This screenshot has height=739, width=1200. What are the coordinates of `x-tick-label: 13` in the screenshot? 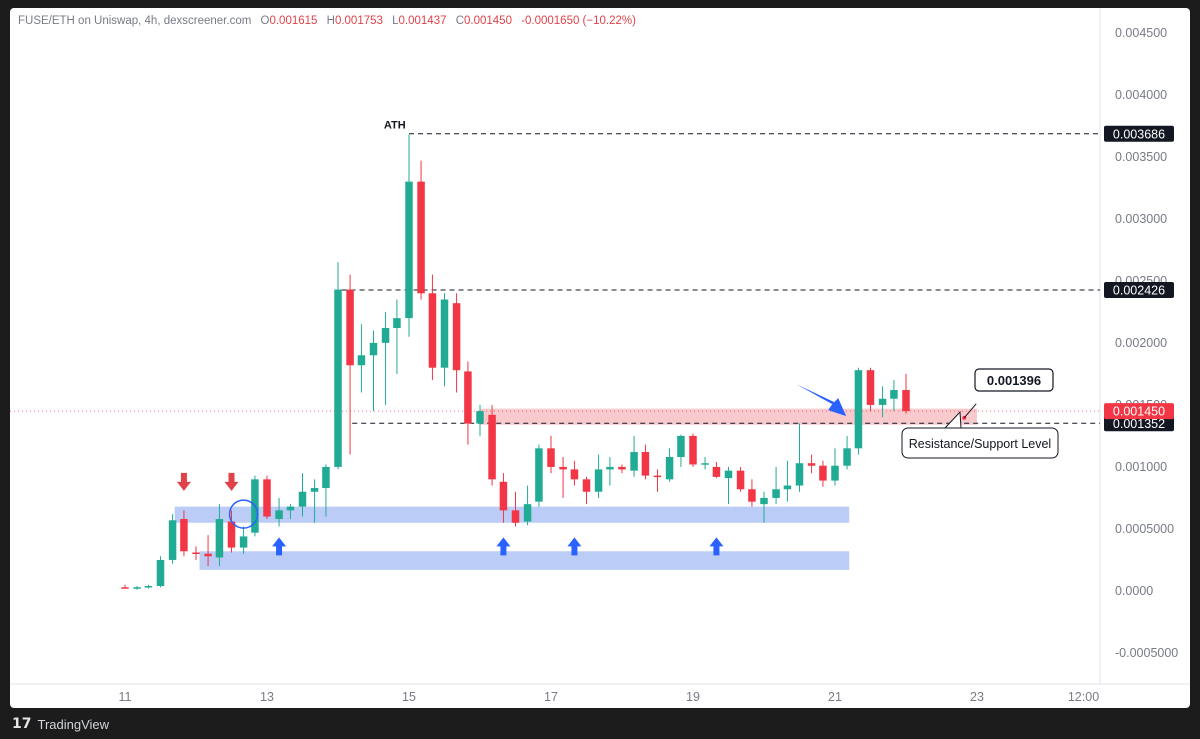 It's located at (267, 697).